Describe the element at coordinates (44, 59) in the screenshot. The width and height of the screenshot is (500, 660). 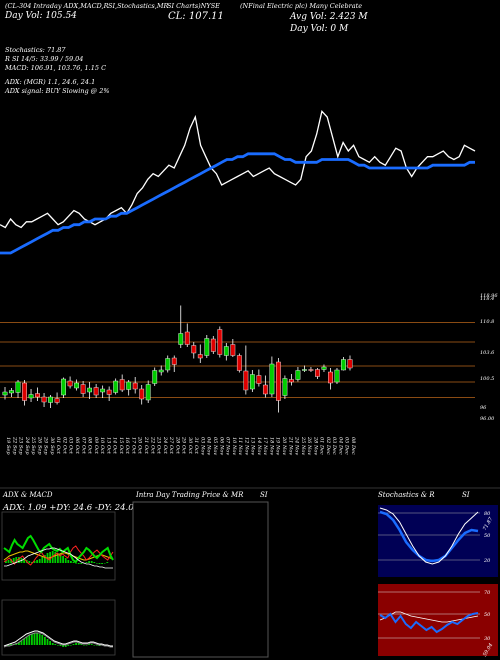
I see `rsi-readout: R SI 14/5: 33.99 / 59.04` at that location.